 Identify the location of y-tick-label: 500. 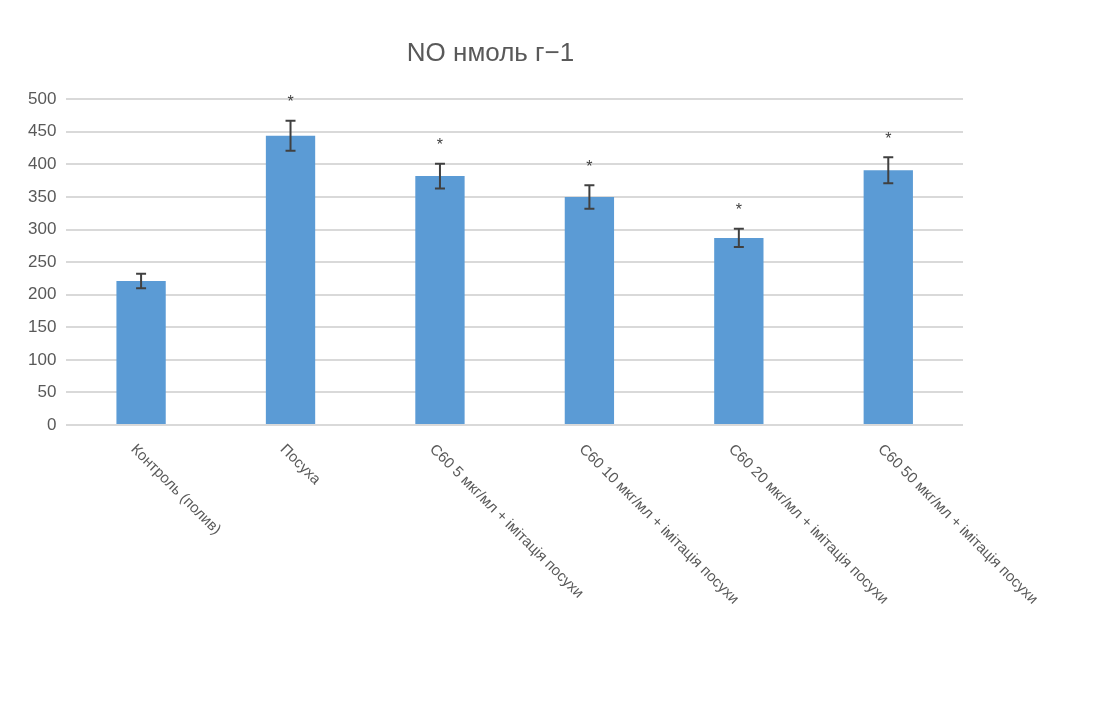
(42, 98).